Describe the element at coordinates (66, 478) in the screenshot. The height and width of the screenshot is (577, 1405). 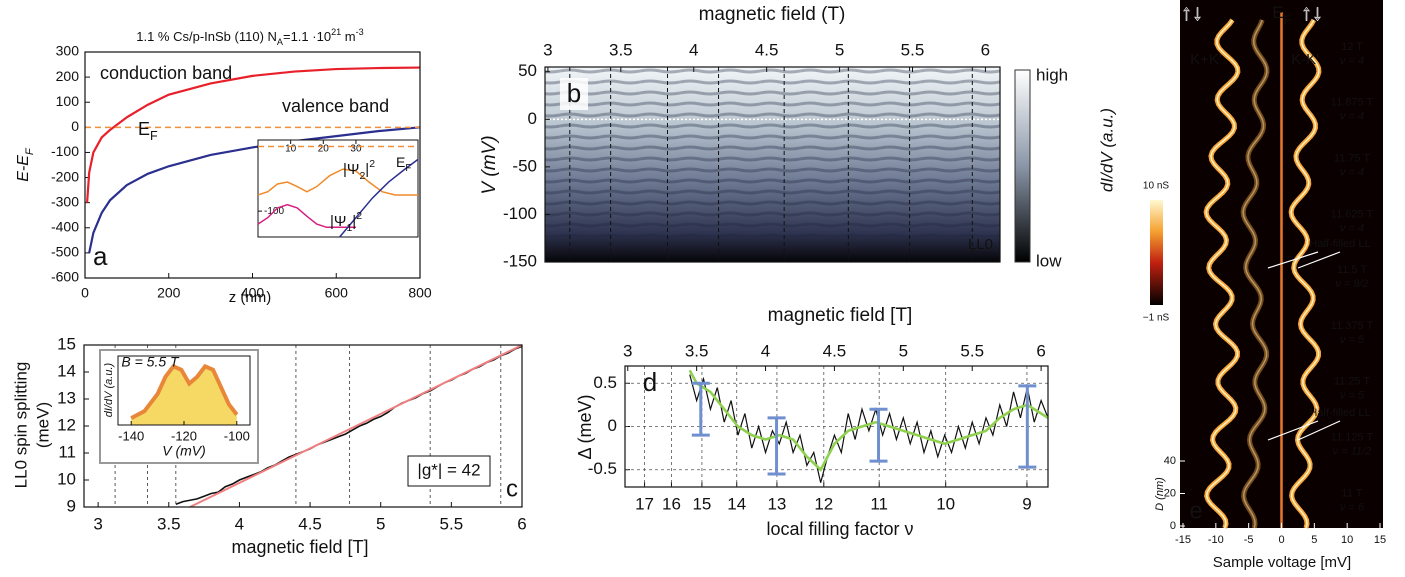
I see `y-tick-label: 10` at that location.